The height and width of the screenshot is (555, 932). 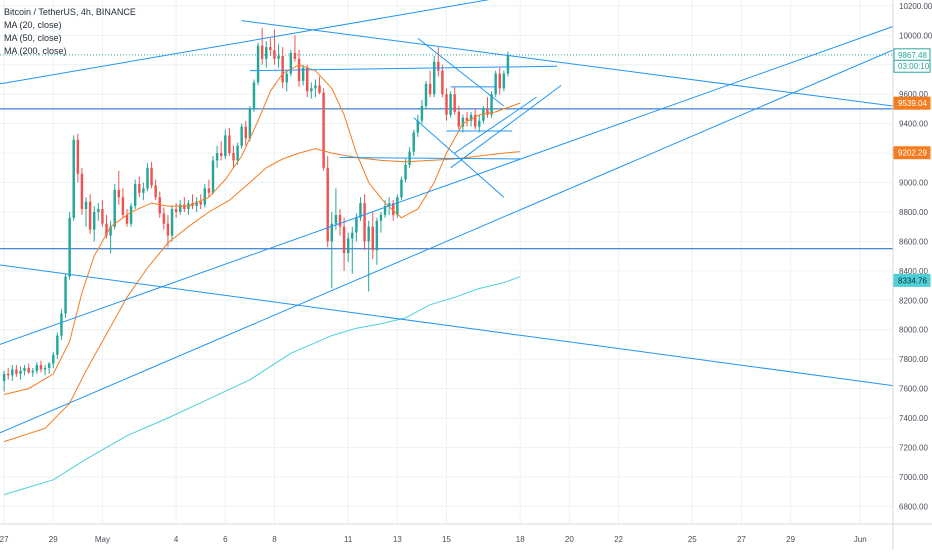 What do you see at coordinates (225, 539) in the screenshot?
I see `x-tick-label: 6` at bounding box center [225, 539].